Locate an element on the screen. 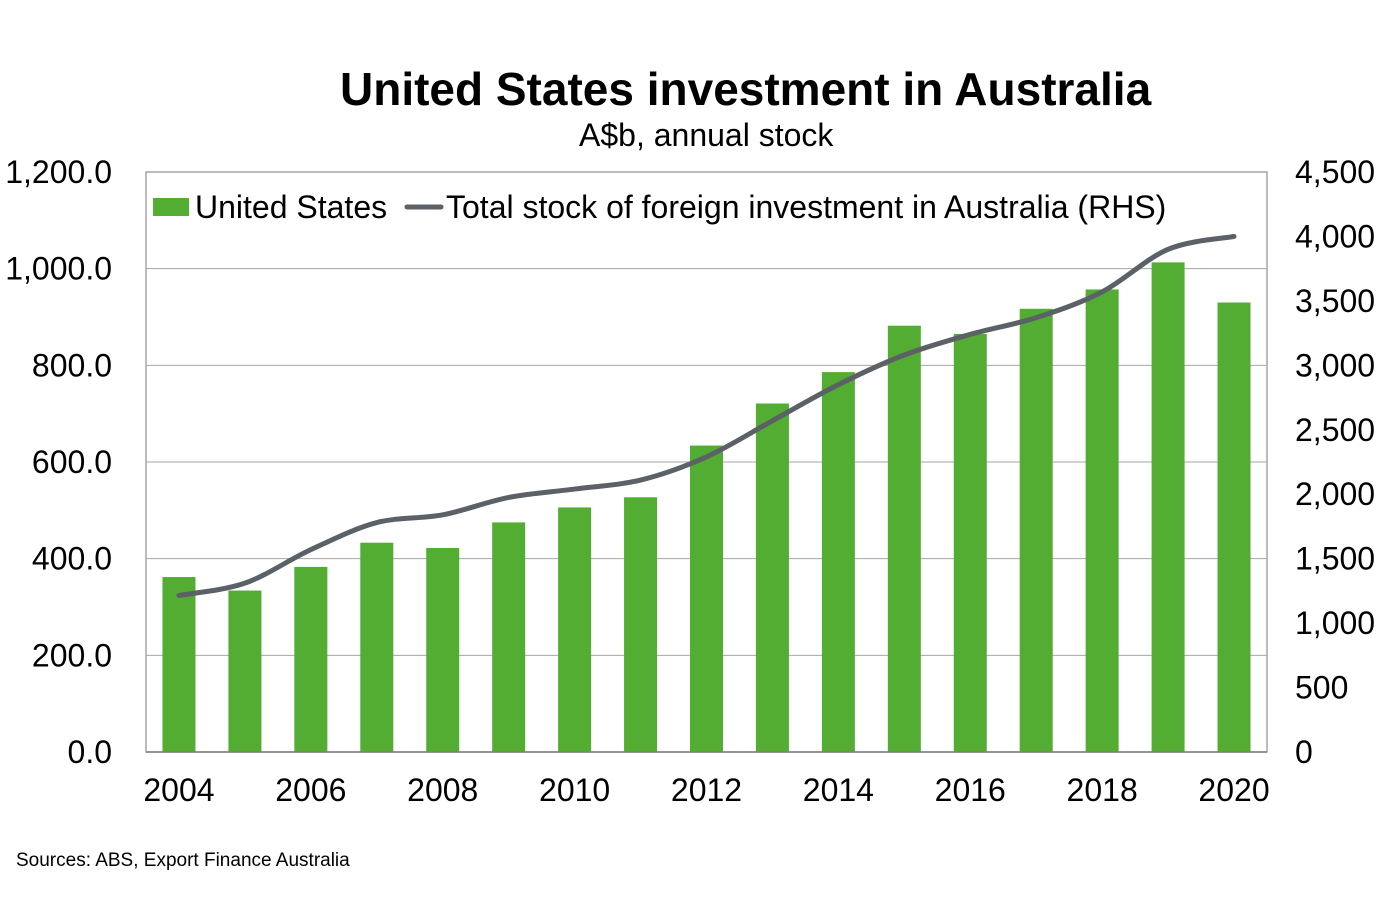  x-tick-label: 2006 is located at coordinates (310, 790).